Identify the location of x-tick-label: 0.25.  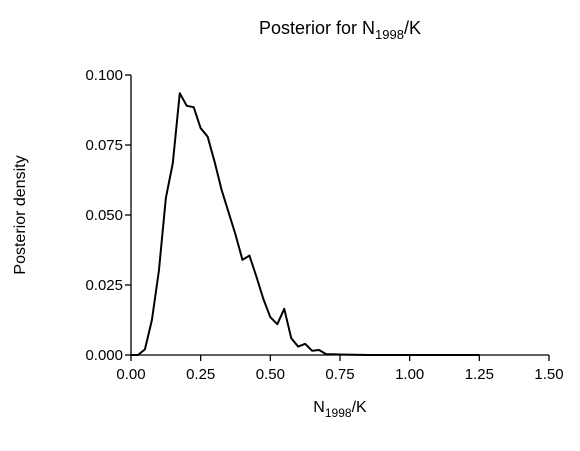
(200, 374).